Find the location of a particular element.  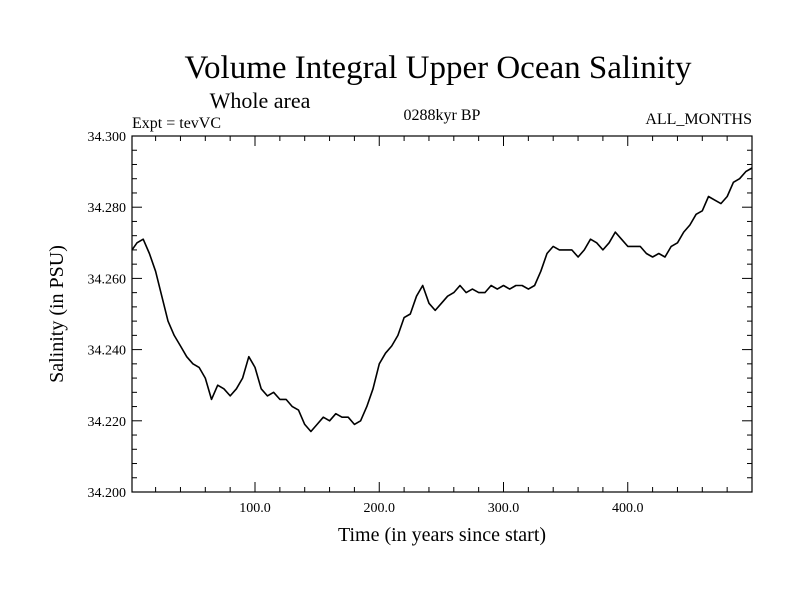

y-tick-label: 34.300 is located at coordinates (107, 137).